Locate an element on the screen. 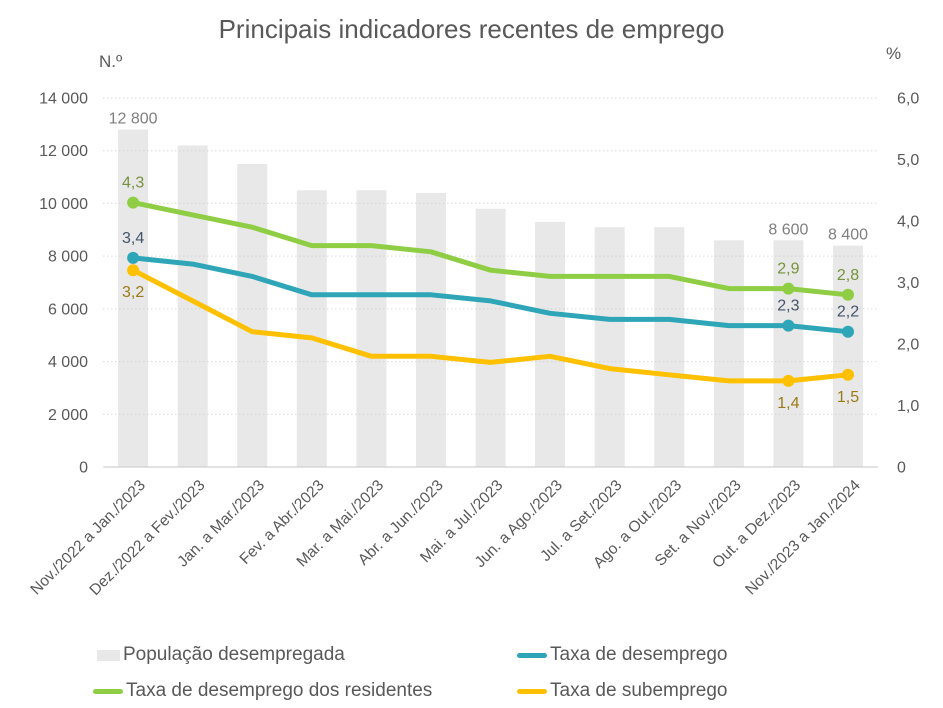 The height and width of the screenshot is (708, 943). left-tick-label: 12 000 is located at coordinates (63, 151).